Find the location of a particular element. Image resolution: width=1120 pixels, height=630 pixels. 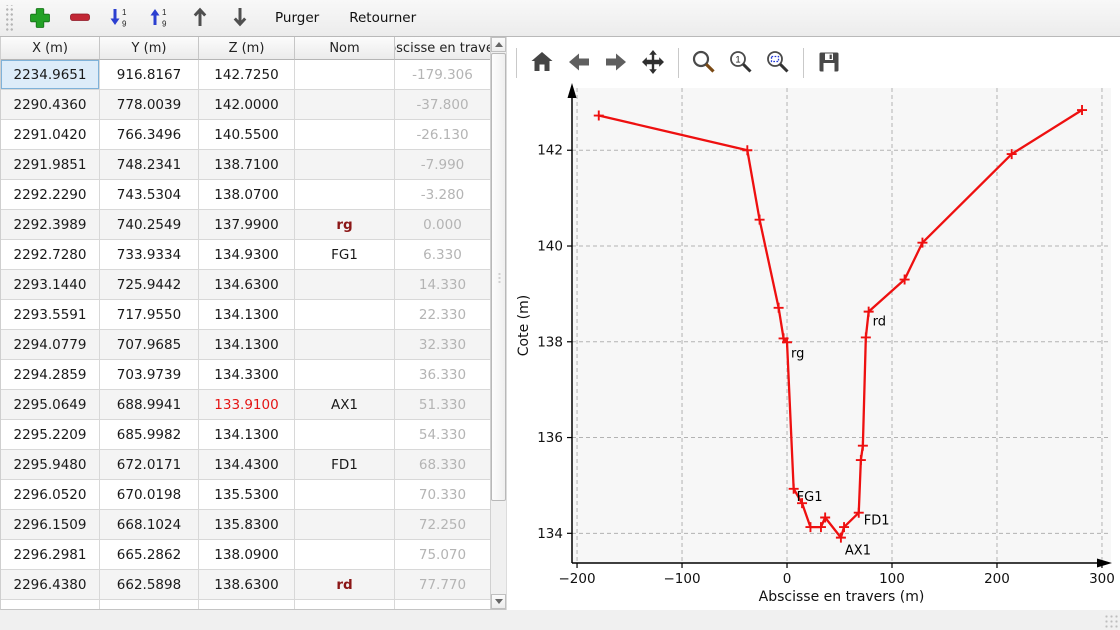

cell-absc: -179.306 is located at coordinates (443, 75).